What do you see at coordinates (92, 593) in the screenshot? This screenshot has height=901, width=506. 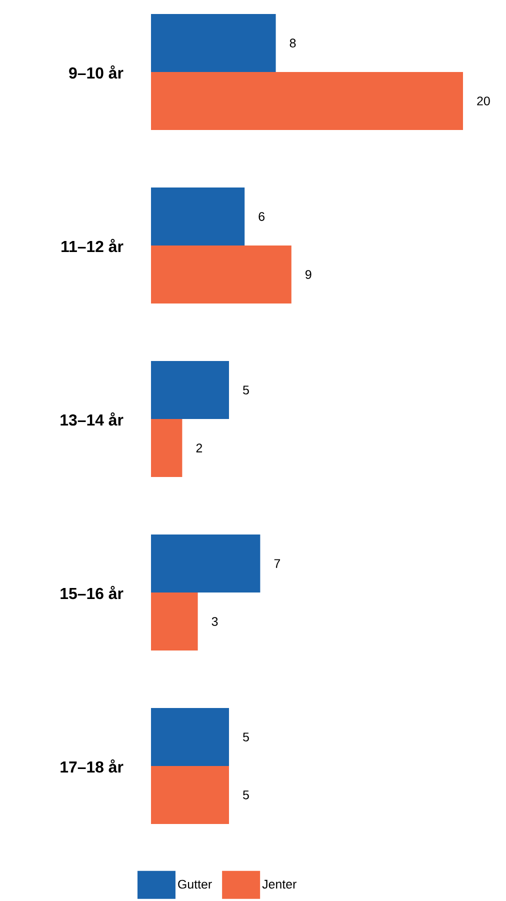 I see `y-tick-label: 15–16 år` at bounding box center [92, 593].